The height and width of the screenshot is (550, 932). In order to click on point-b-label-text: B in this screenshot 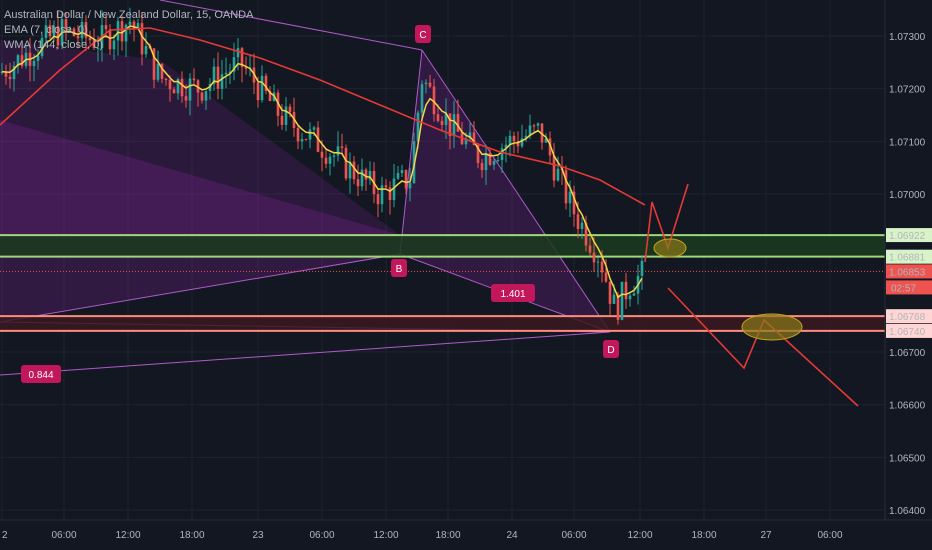, I will do `click(399, 269)`.